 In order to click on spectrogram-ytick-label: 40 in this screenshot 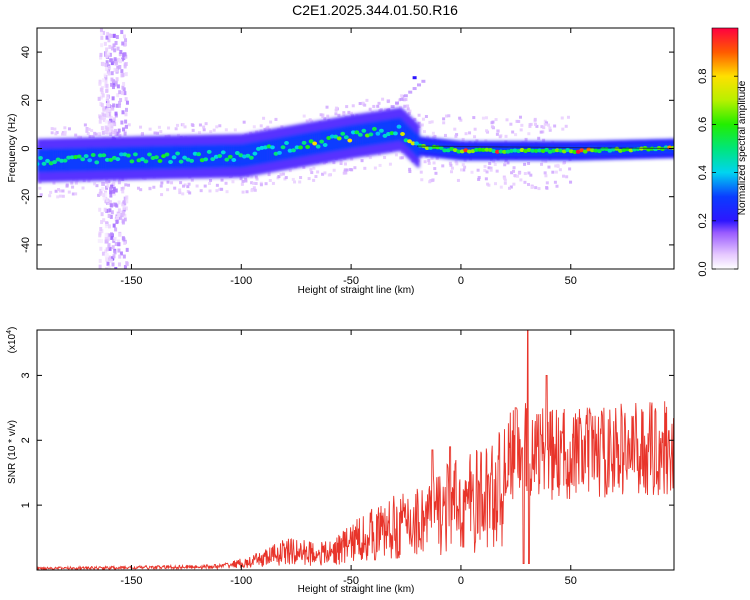, I will do `click(26, 52)`.